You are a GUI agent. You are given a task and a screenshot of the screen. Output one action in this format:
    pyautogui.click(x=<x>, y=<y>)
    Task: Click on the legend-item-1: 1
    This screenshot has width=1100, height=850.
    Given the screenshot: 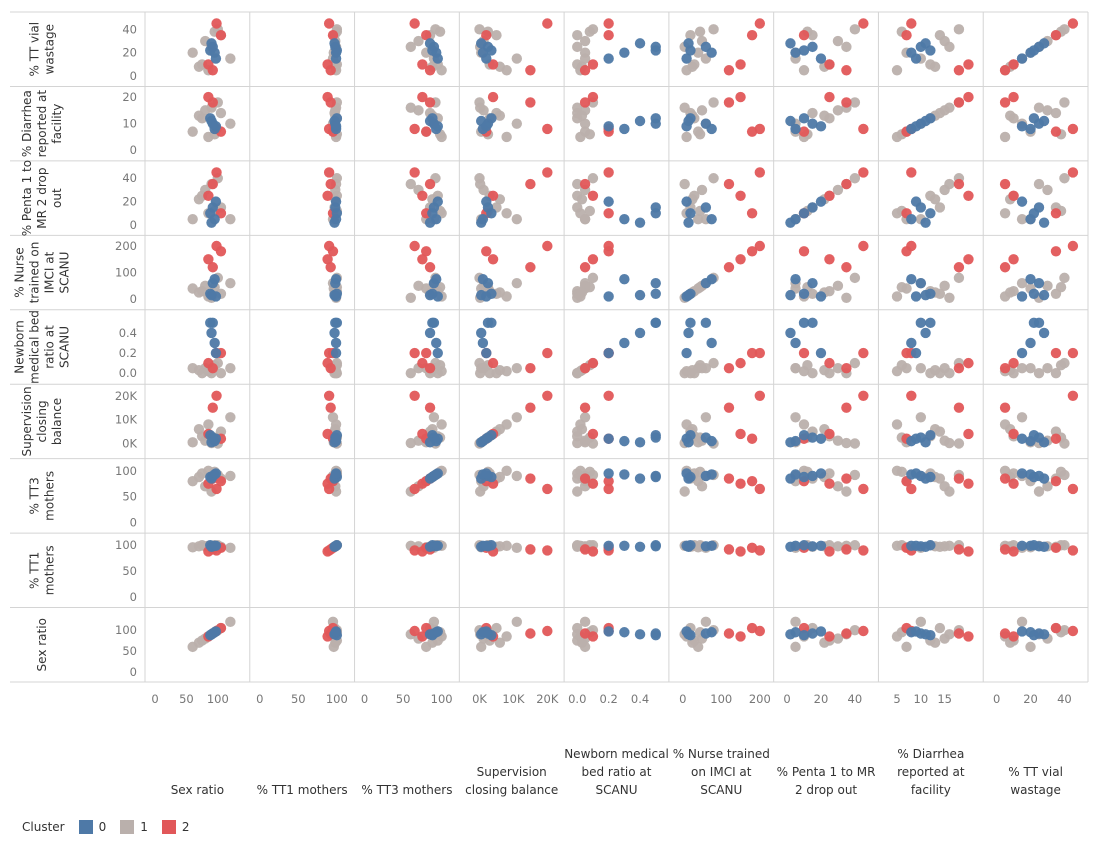 What is the action you would take?
    pyautogui.click(x=134, y=827)
    